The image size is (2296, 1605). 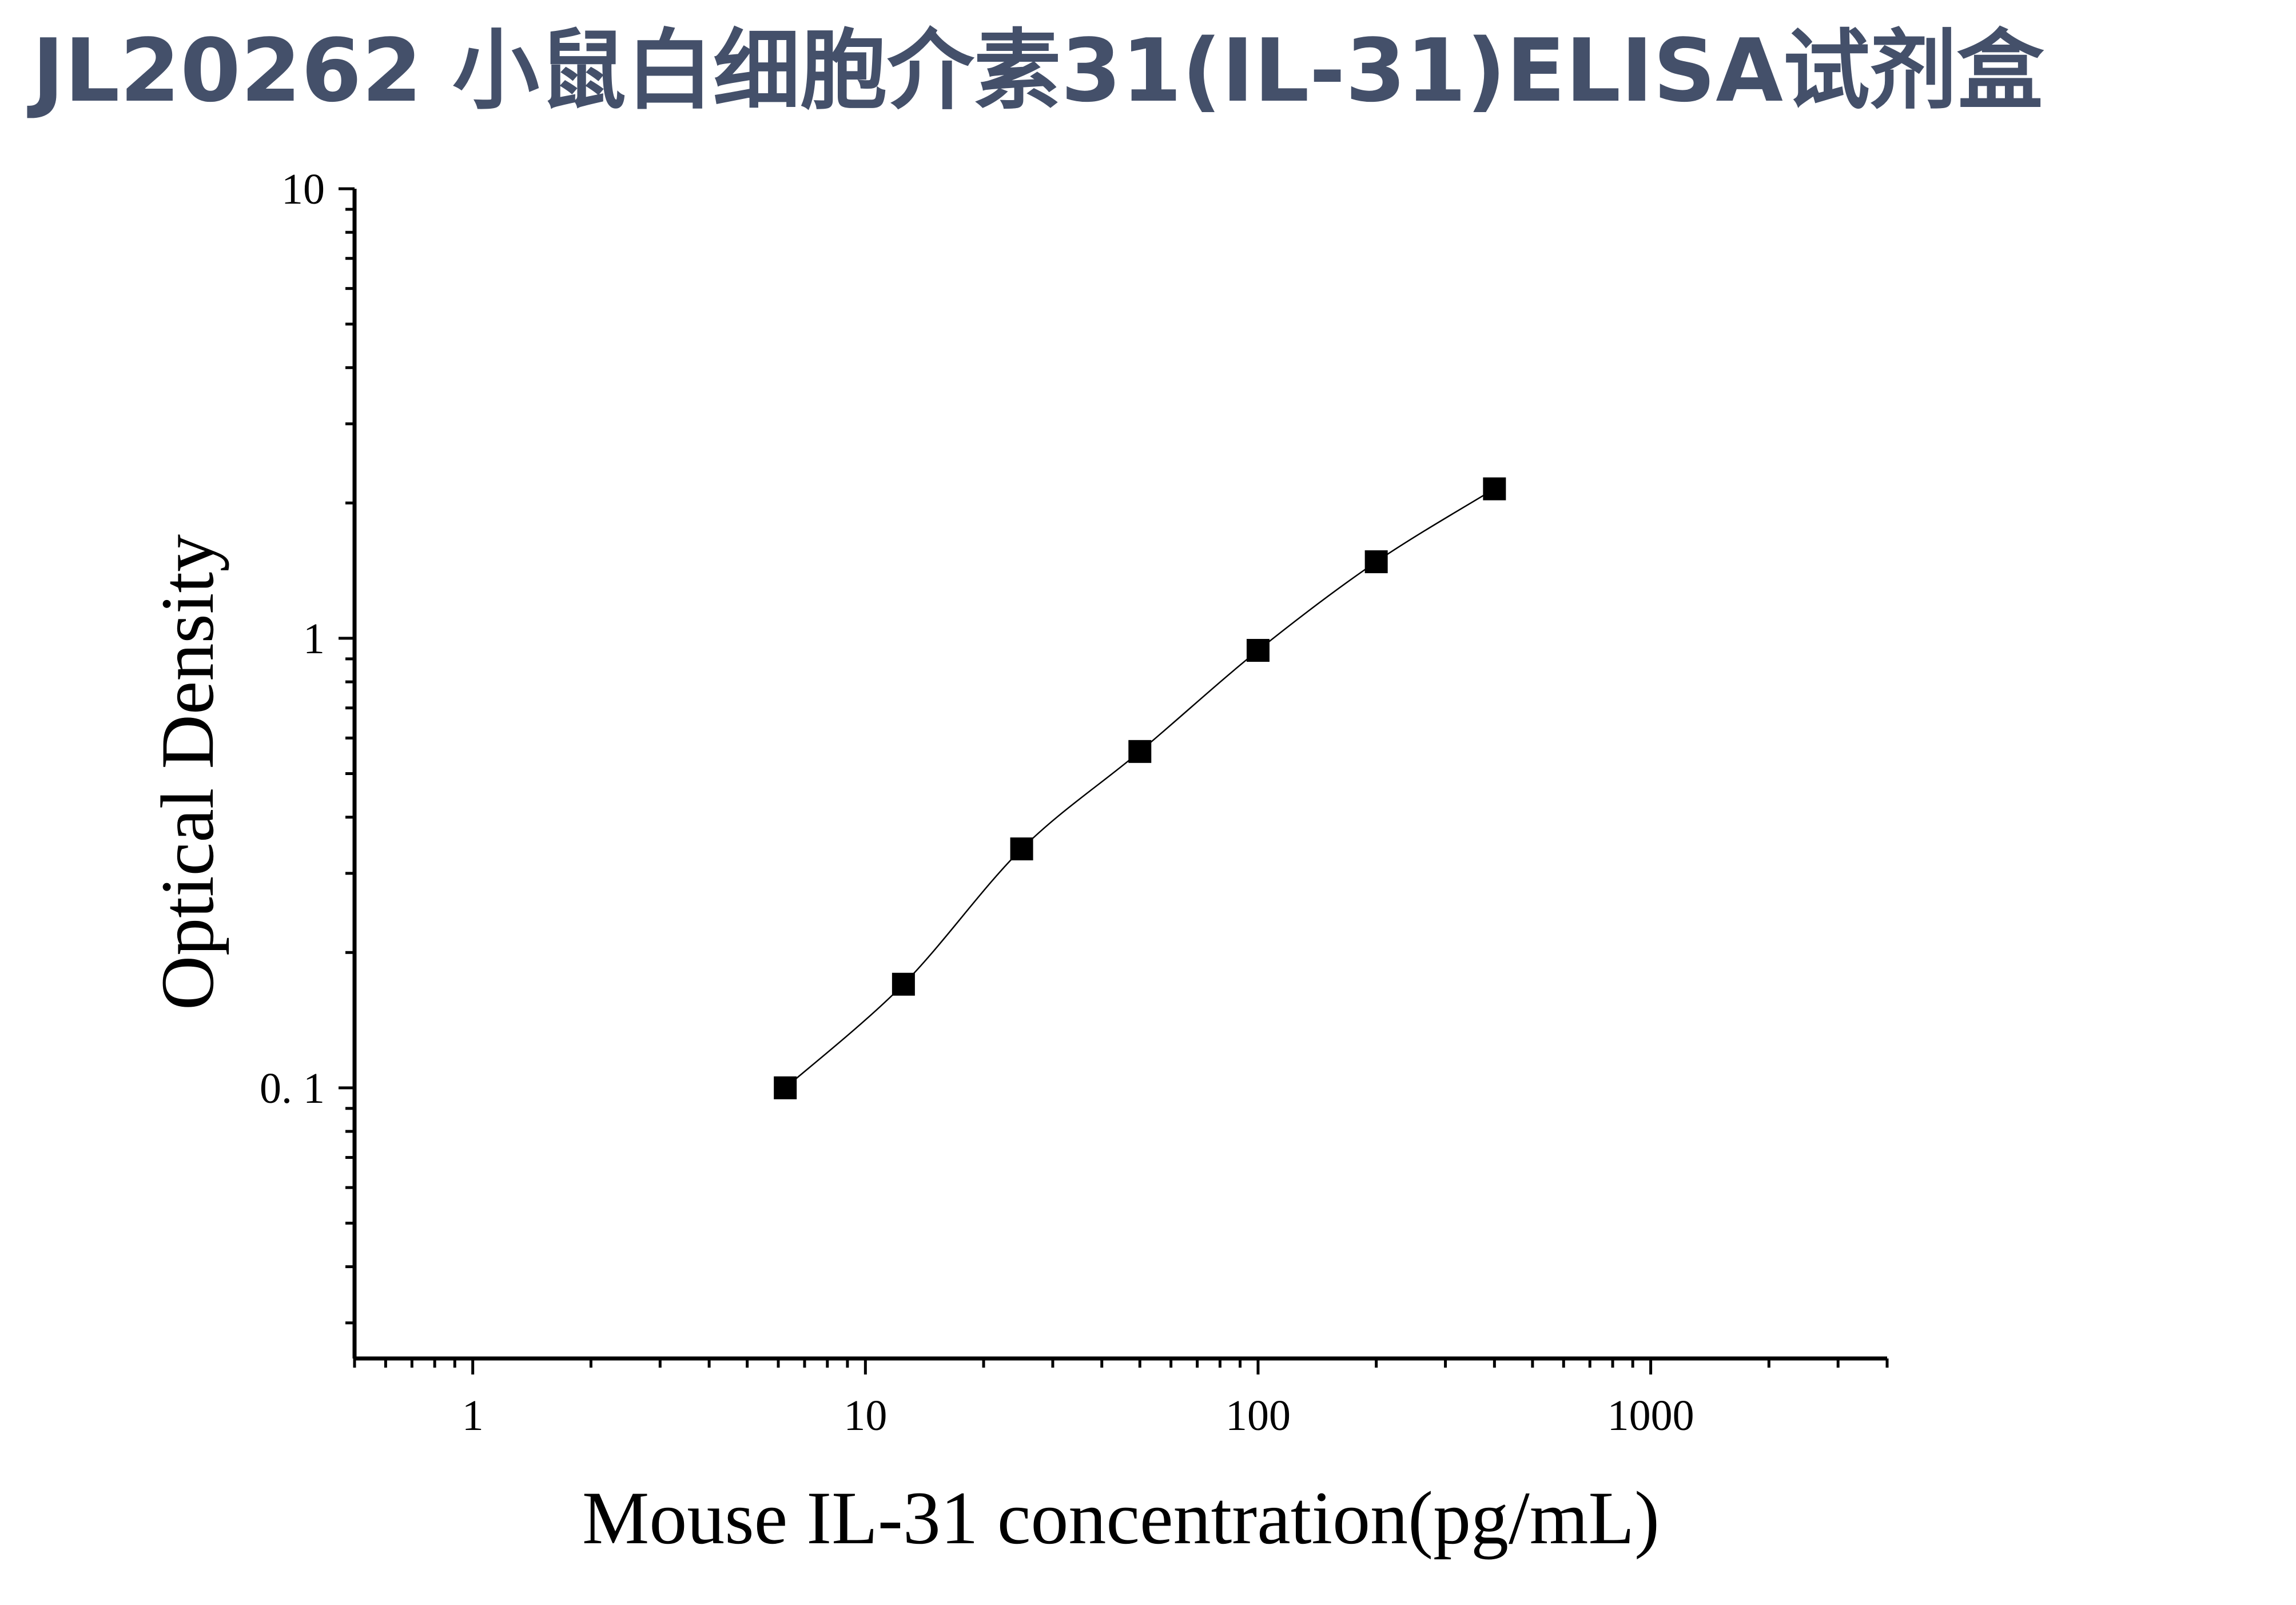 What do you see at coordinates (314, 639) in the screenshot?
I see `y-tick-label: 1` at bounding box center [314, 639].